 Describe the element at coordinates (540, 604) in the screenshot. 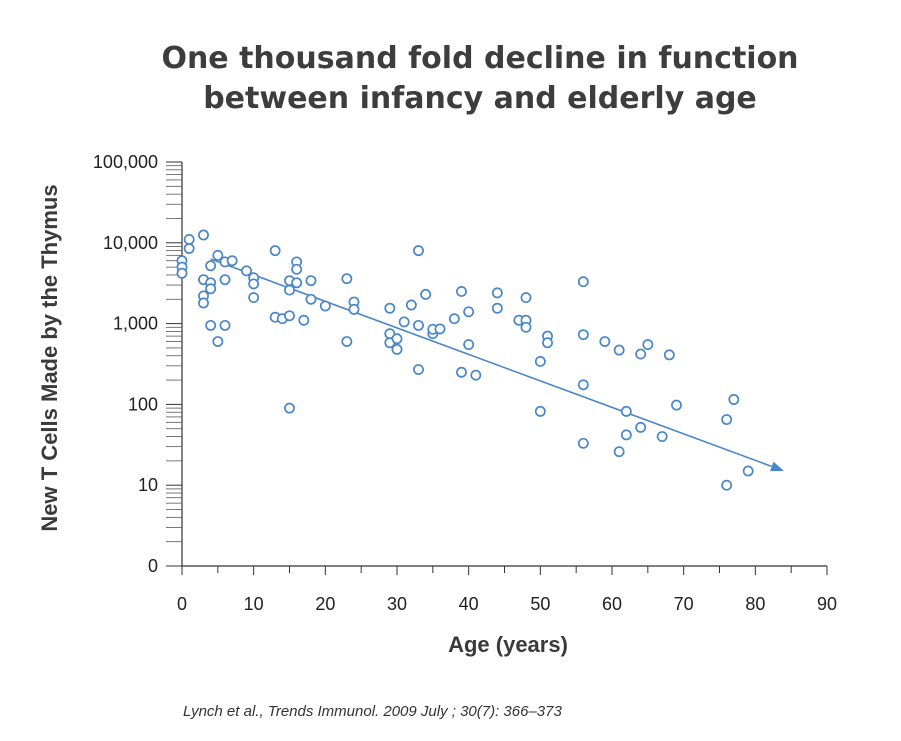

I see `x-tick-label: 50` at that location.